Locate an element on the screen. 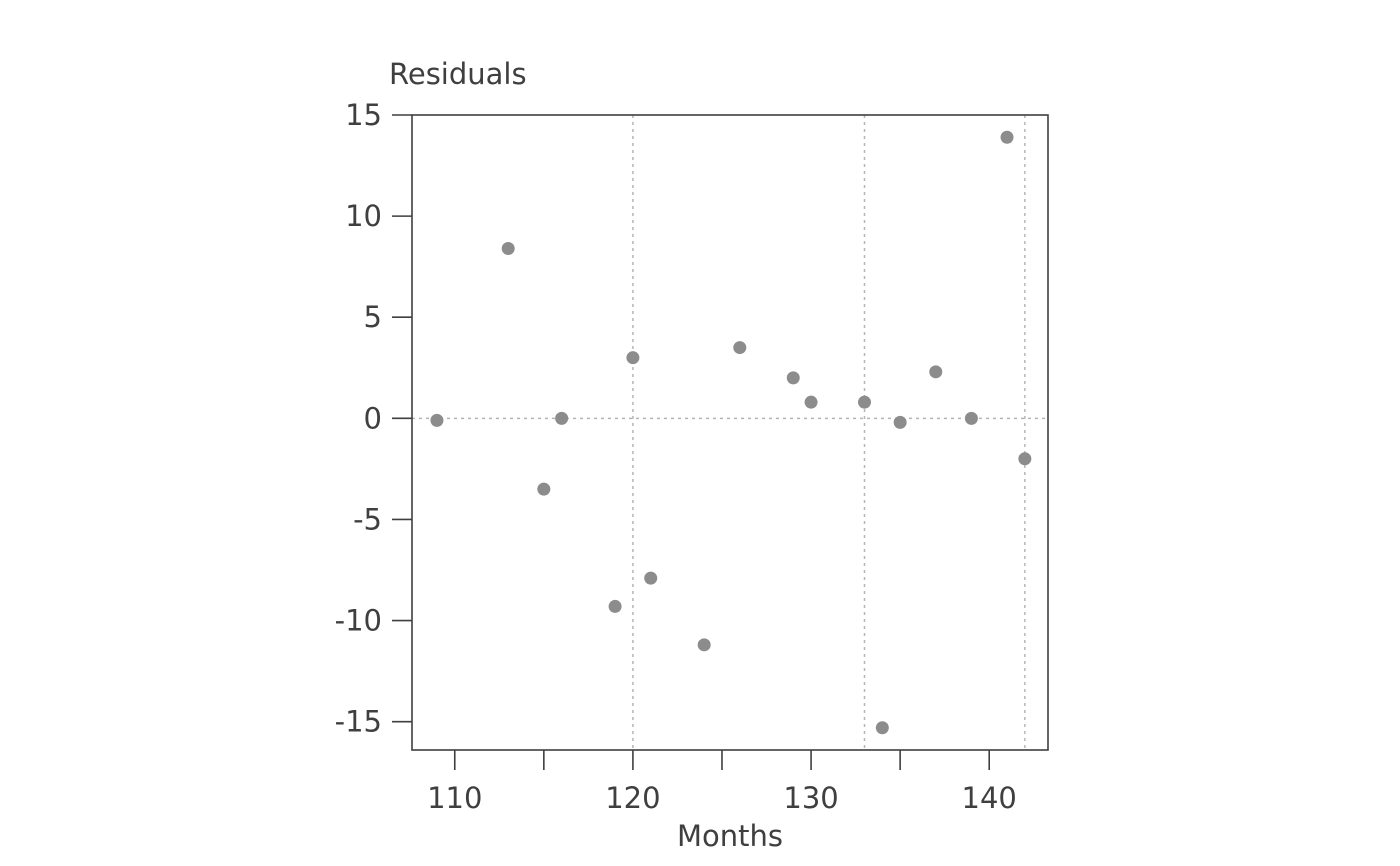  y-axis: 15 10 5 0 -5 -10 -15 is located at coordinates (373, 418).